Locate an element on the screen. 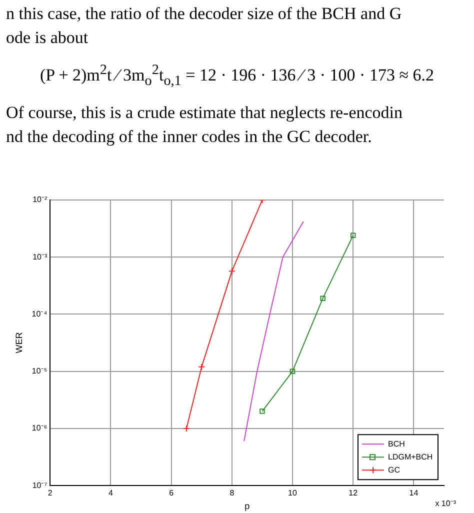 This screenshot has height=513, width=474. legend-label: LDGM+BCH is located at coordinates (410, 457).